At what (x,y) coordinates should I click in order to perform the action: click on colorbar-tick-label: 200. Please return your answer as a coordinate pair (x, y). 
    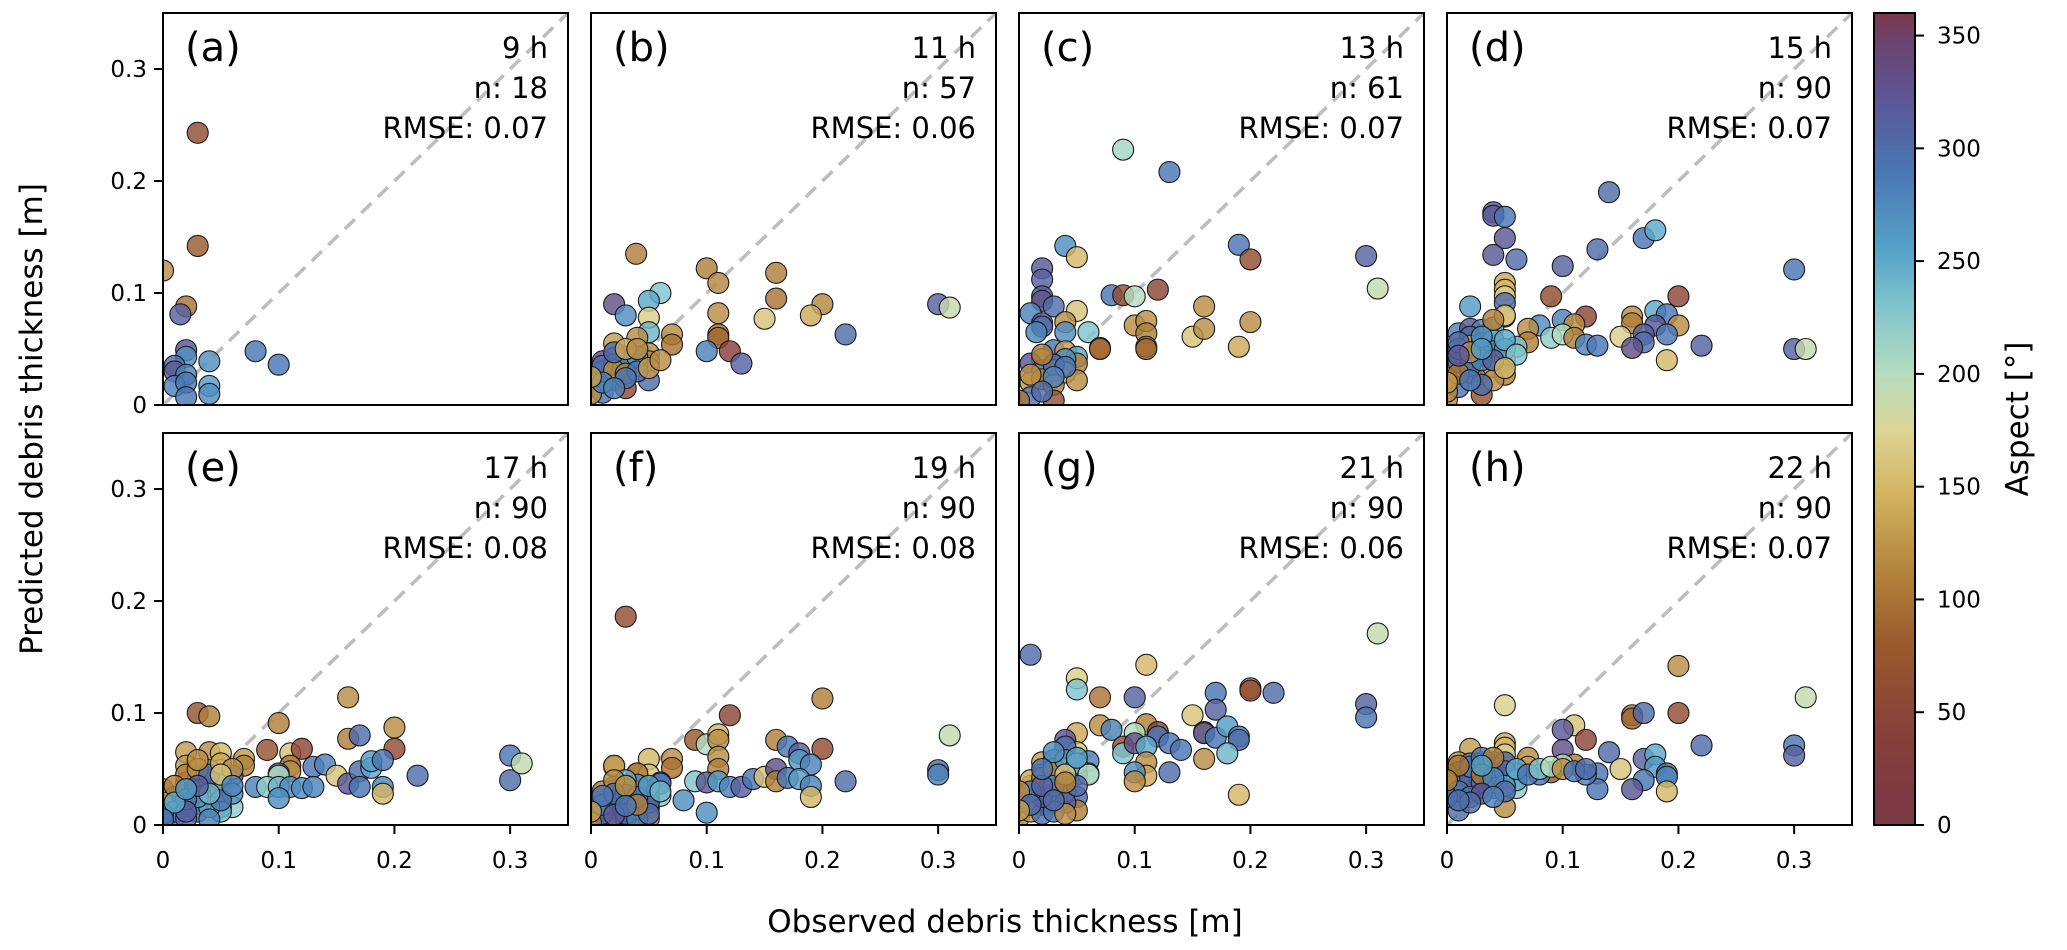
    Looking at the image, I should click on (1959, 375).